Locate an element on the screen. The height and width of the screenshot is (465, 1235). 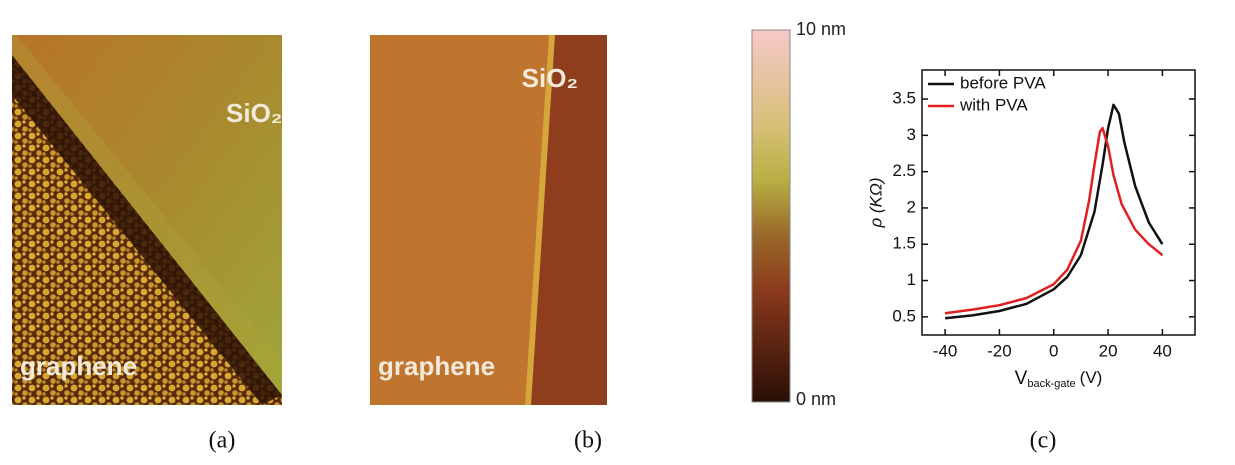
x-tick-label: 40 is located at coordinates (1162, 350).